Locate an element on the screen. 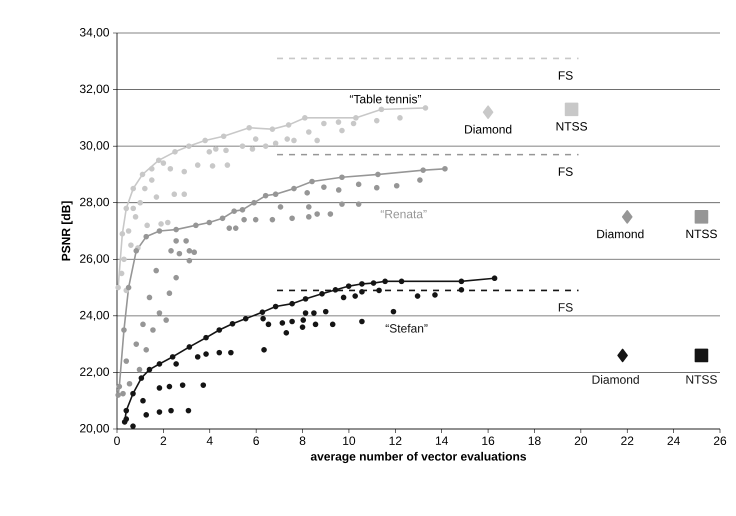  x-tick-label: 2 is located at coordinates (163, 440).